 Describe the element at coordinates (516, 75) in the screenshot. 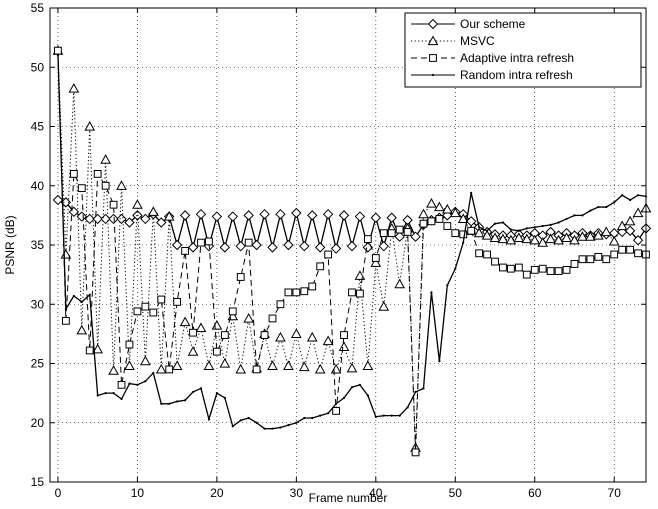

I see `legend-entry: Random intra refresh` at that location.